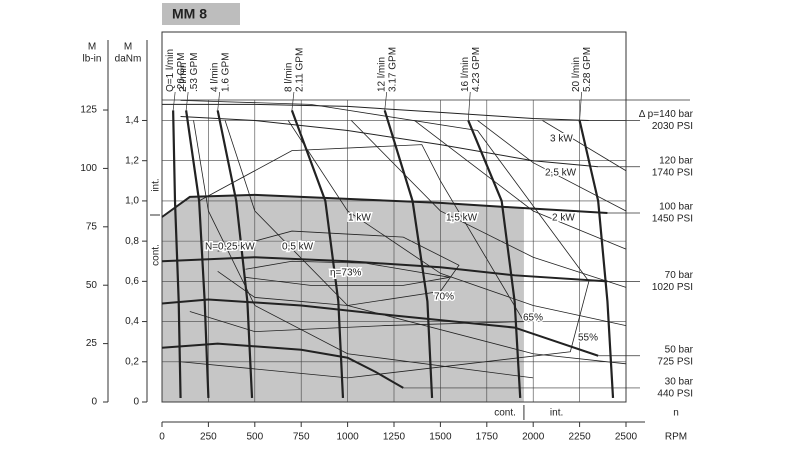 The height and width of the screenshot is (450, 800). Describe the element at coordinates (132, 201) in the screenshot. I see `y-tick-label: 1,0` at that location.